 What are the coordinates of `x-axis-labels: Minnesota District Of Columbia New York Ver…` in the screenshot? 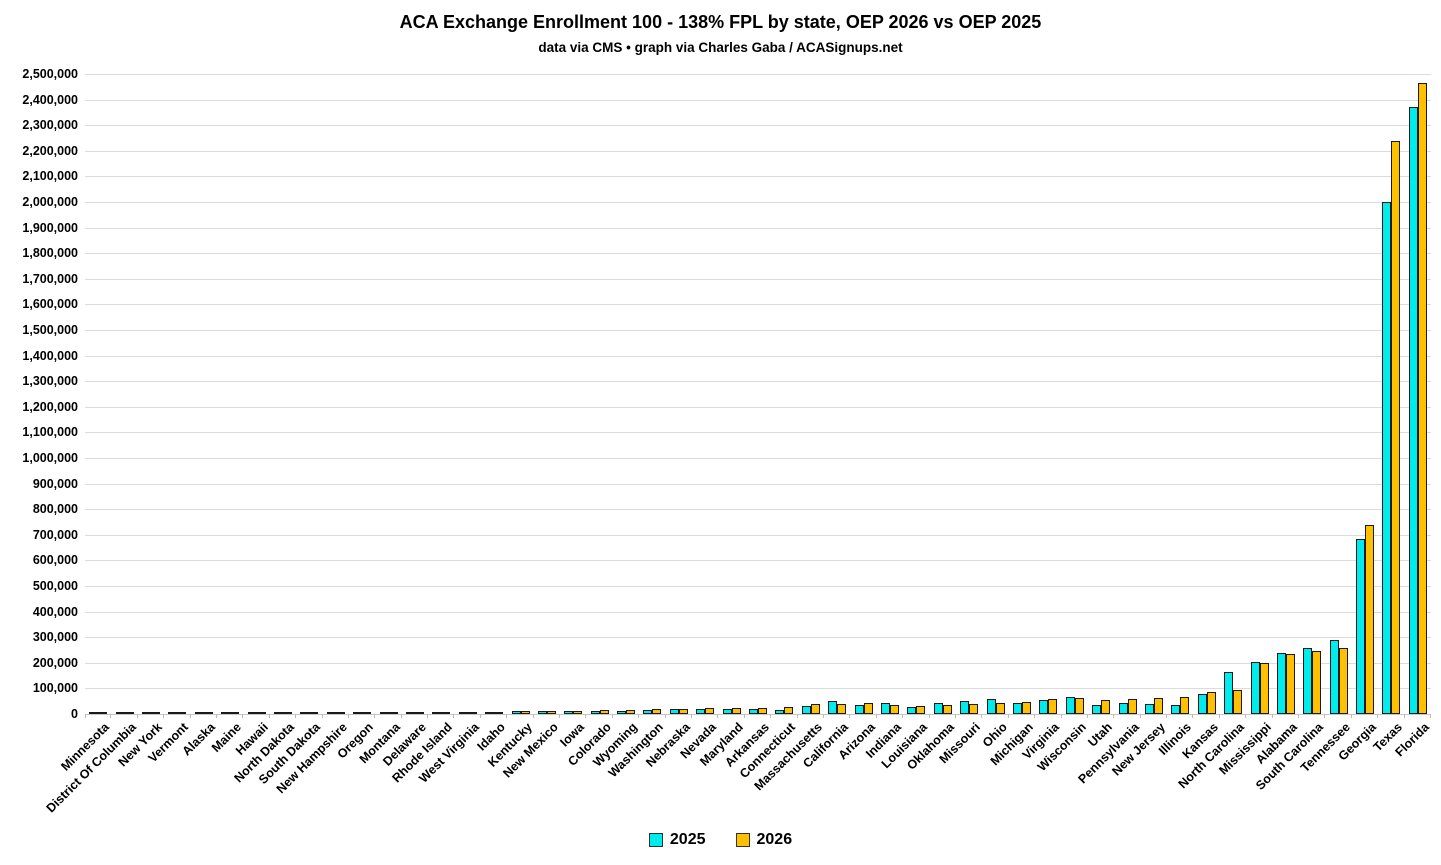 It's located at (742, 776).